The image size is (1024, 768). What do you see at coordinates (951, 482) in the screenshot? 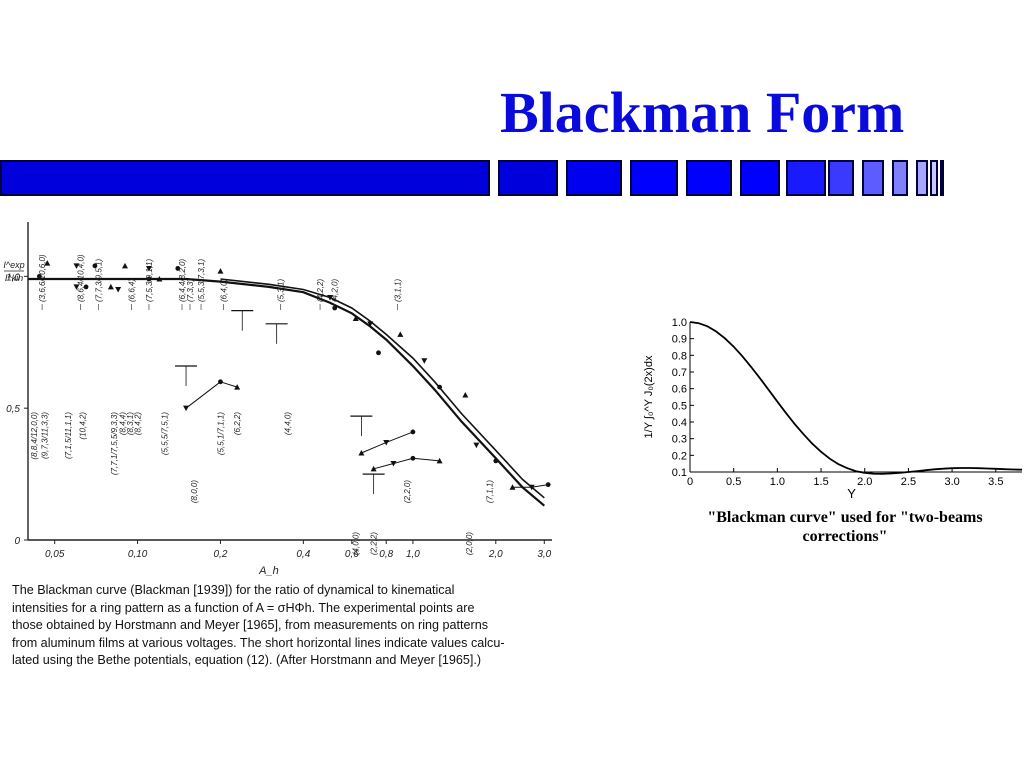
I see `x-tick-label: 3.0` at bounding box center [951, 482].